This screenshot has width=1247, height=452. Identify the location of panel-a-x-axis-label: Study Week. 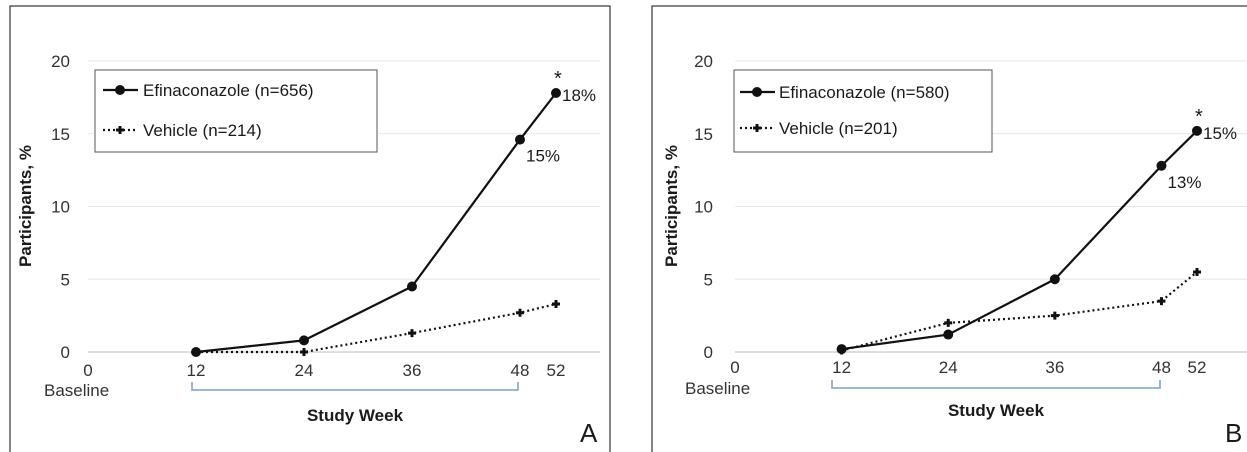
(355, 415).